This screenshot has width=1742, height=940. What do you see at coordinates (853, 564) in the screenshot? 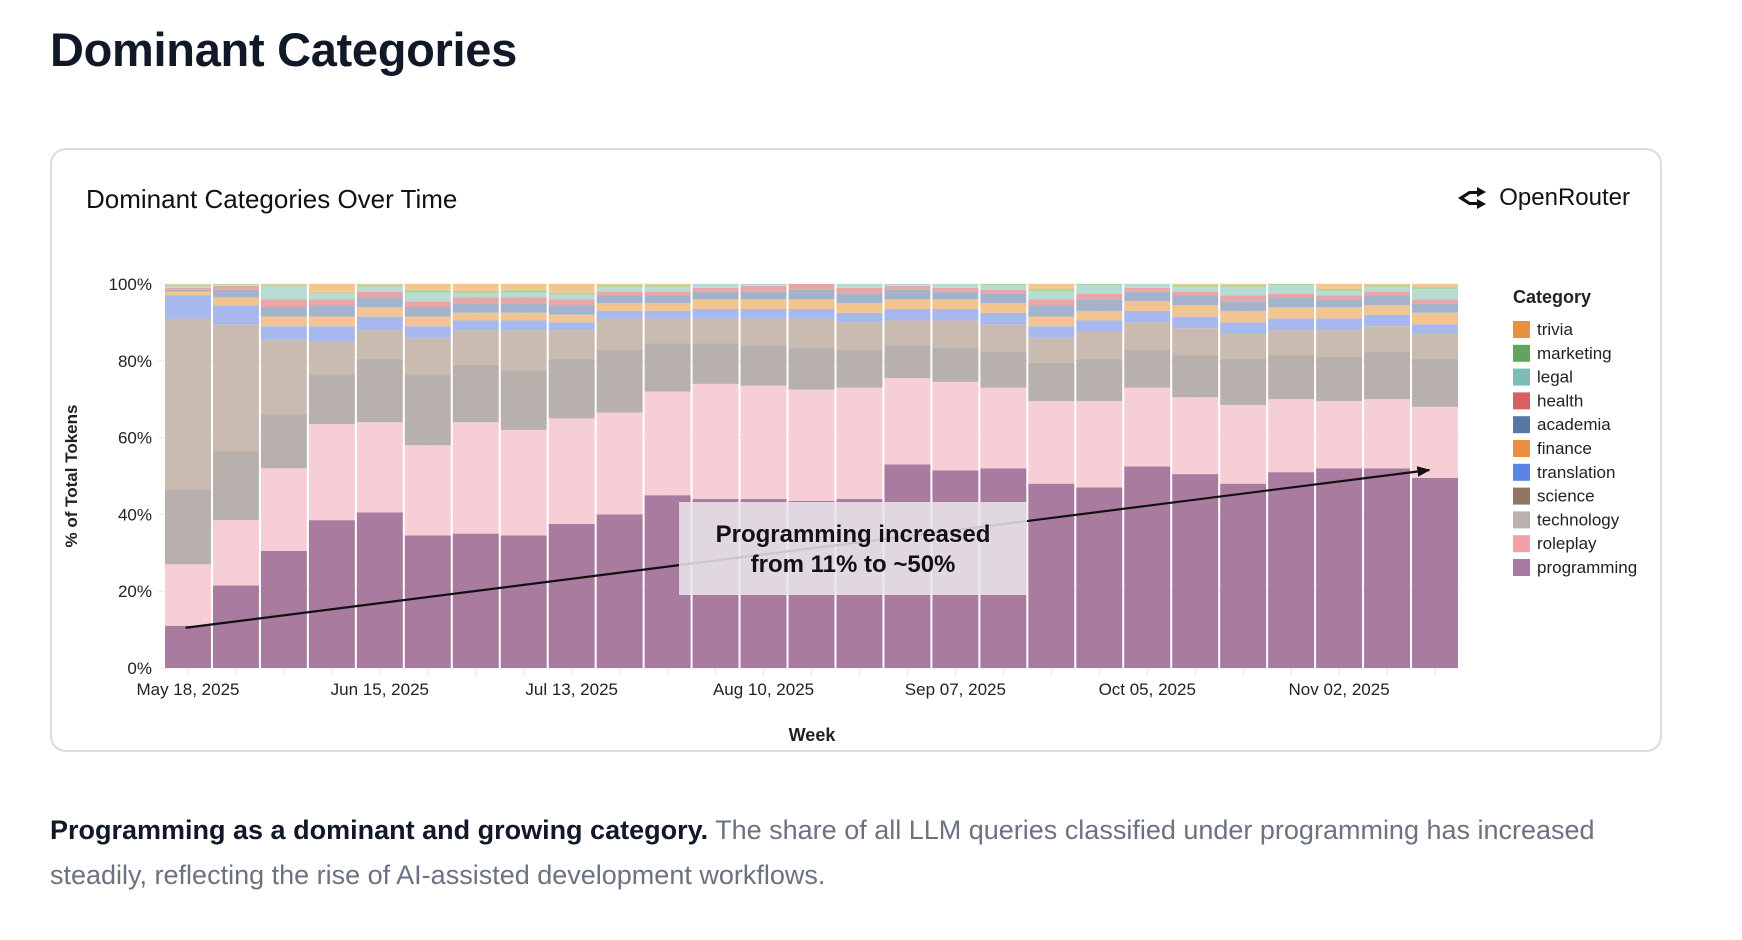
I see `annotation-text-line2: from 11% to ~50%` at bounding box center [853, 564].